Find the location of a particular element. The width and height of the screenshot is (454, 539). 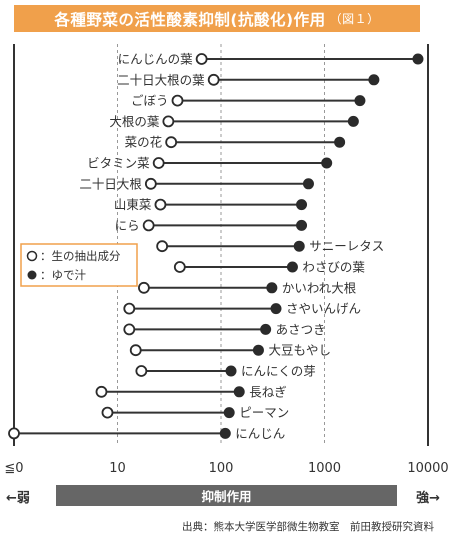

x-tick-label: 1000 is located at coordinates (324, 468).